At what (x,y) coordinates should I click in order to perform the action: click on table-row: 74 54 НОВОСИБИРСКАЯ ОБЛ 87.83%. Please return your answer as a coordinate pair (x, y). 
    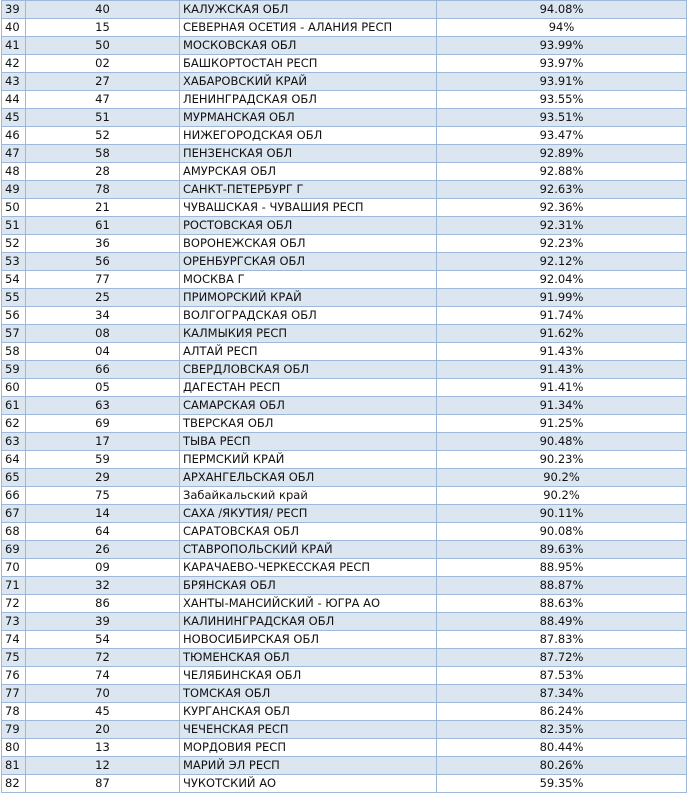
    Looking at the image, I should click on (344, 639).